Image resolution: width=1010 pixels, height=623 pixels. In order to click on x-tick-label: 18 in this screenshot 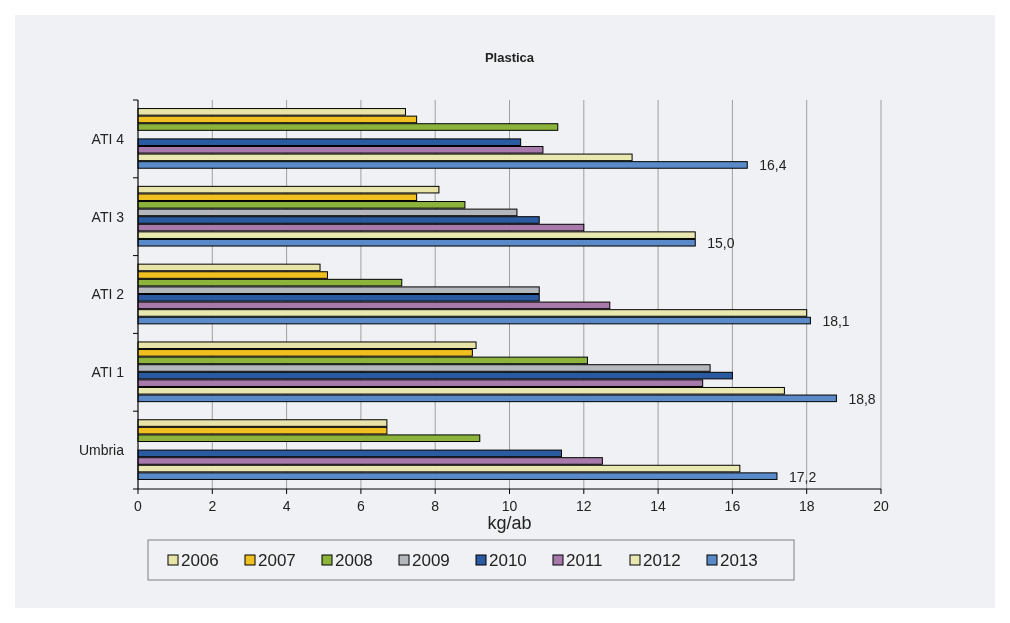, I will do `click(806, 506)`.